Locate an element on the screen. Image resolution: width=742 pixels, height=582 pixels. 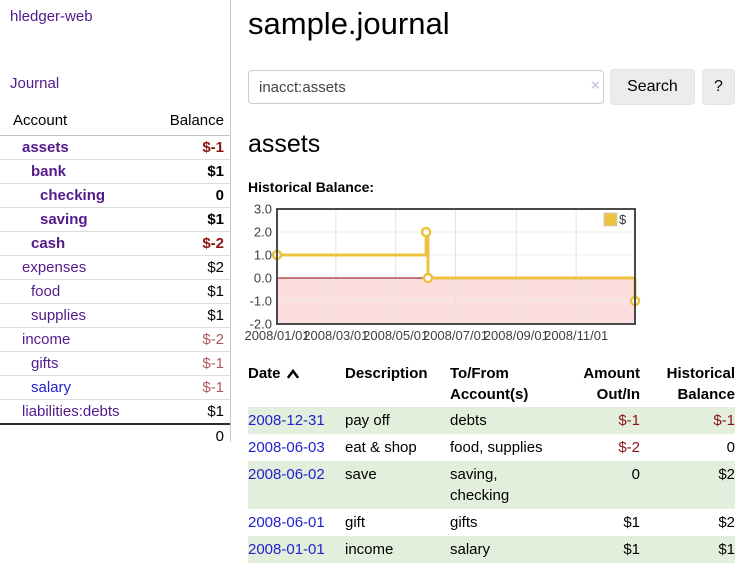
accounts-header-row: Account Balance is located at coordinates (115, 122).